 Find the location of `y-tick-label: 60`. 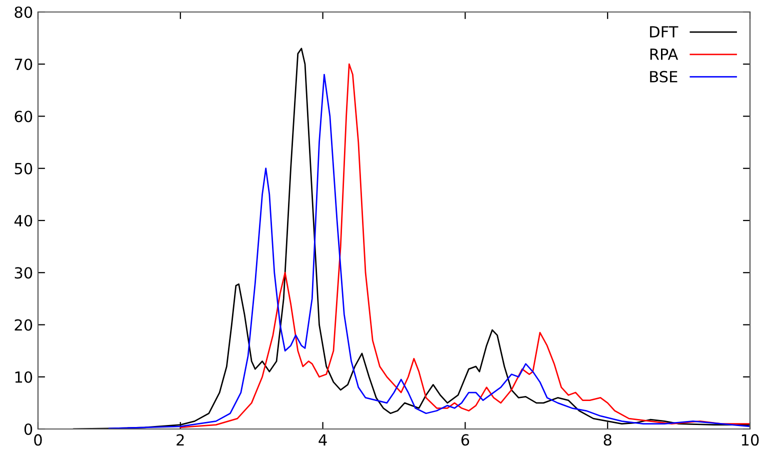

y-tick-label: 60 is located at coordinates (23, 116).